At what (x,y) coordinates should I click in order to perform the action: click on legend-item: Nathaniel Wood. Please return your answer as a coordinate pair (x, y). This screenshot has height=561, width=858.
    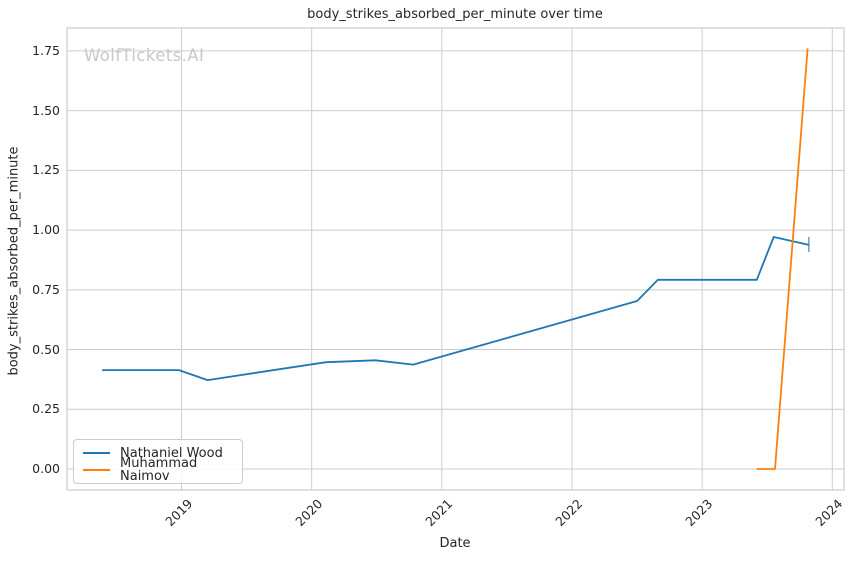
    Looking at the image, I should click on (158, 453).